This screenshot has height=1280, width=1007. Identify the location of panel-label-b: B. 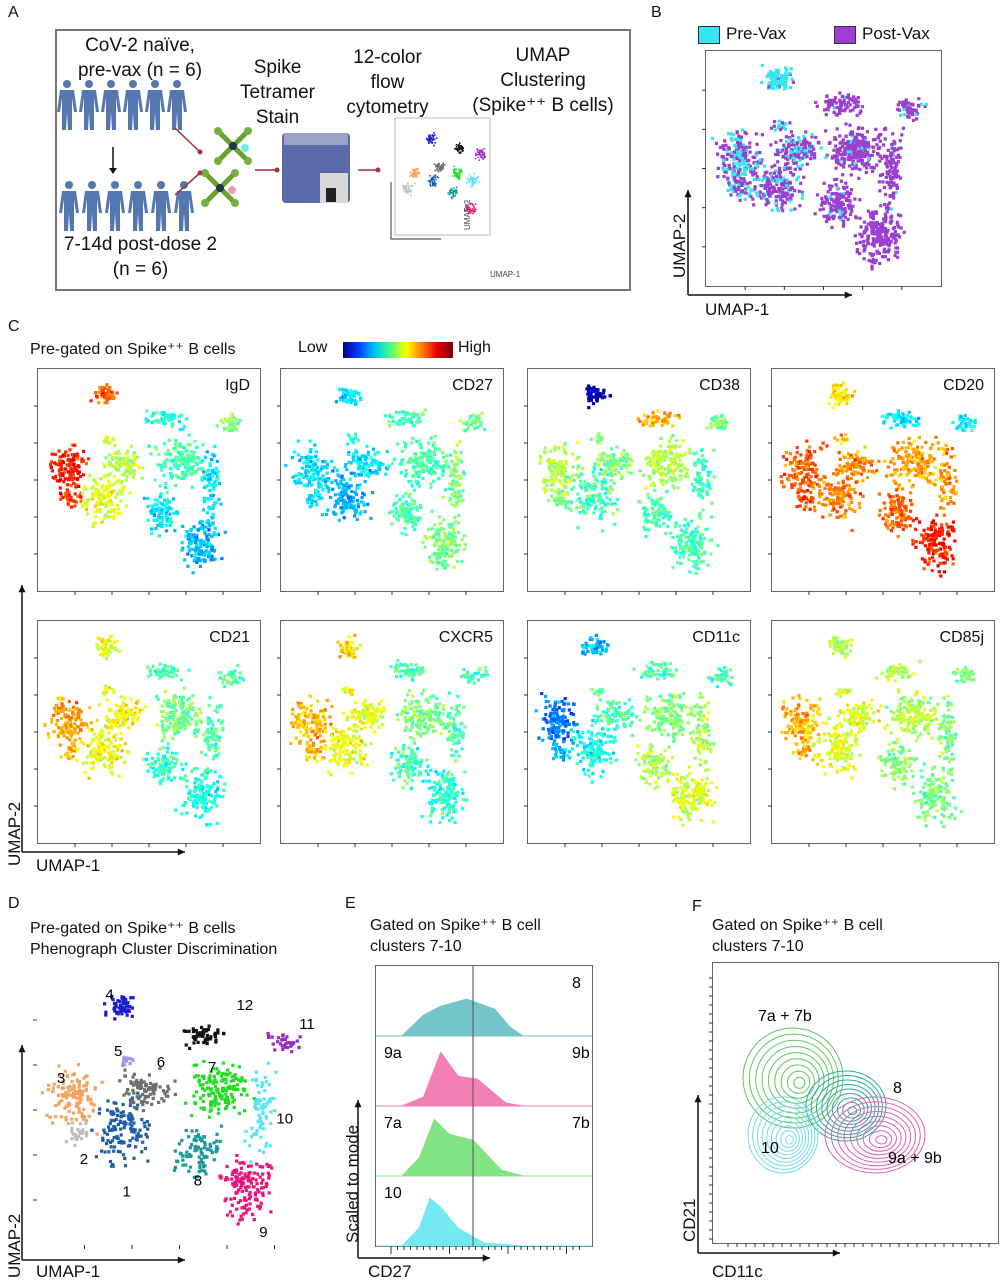
(656, 12).